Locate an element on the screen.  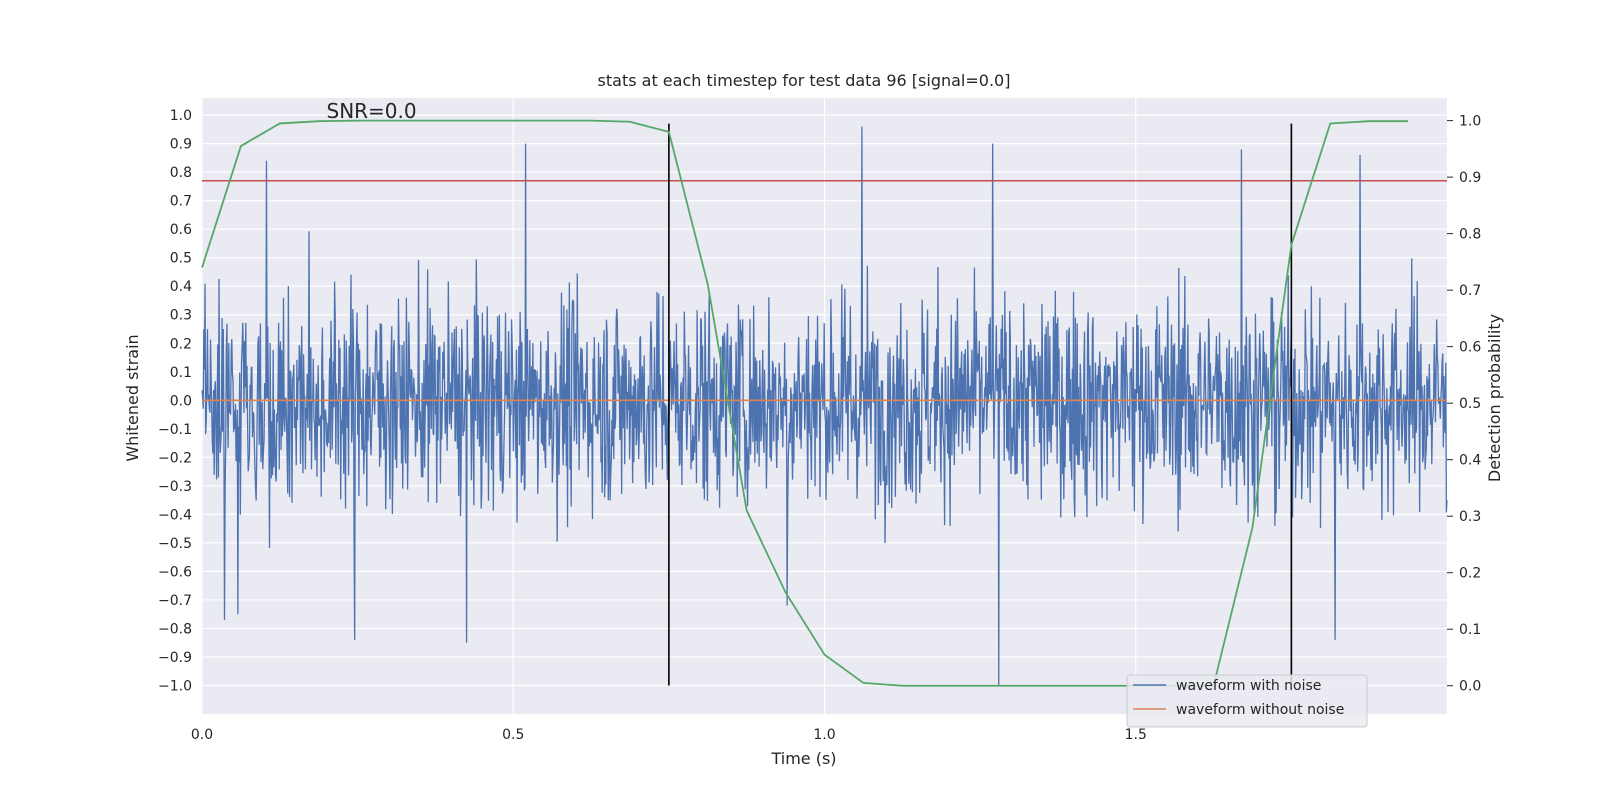
y-axis-label: Whitened strain is located at coordinates (132, 397).